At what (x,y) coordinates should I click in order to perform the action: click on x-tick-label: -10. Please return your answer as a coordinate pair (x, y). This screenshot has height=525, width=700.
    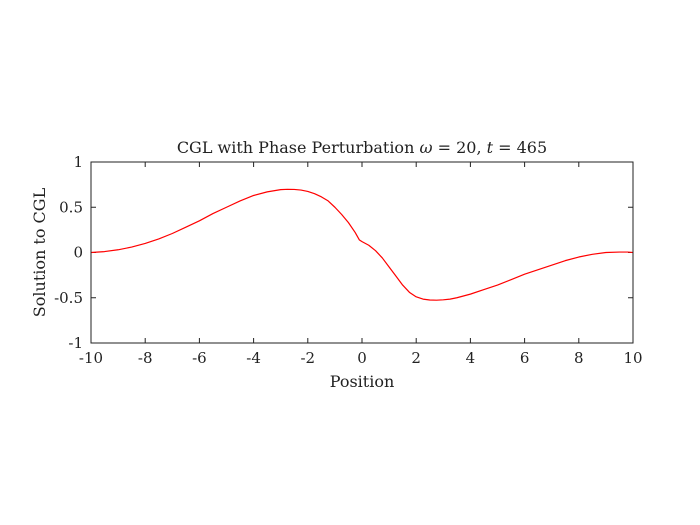
    Looking at the image, I should click on (91, 358).